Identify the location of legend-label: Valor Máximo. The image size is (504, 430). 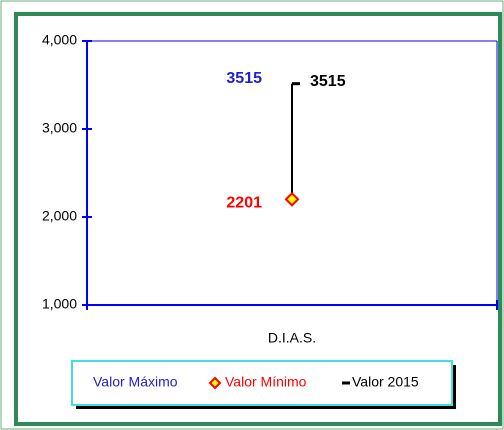
(135, 382).